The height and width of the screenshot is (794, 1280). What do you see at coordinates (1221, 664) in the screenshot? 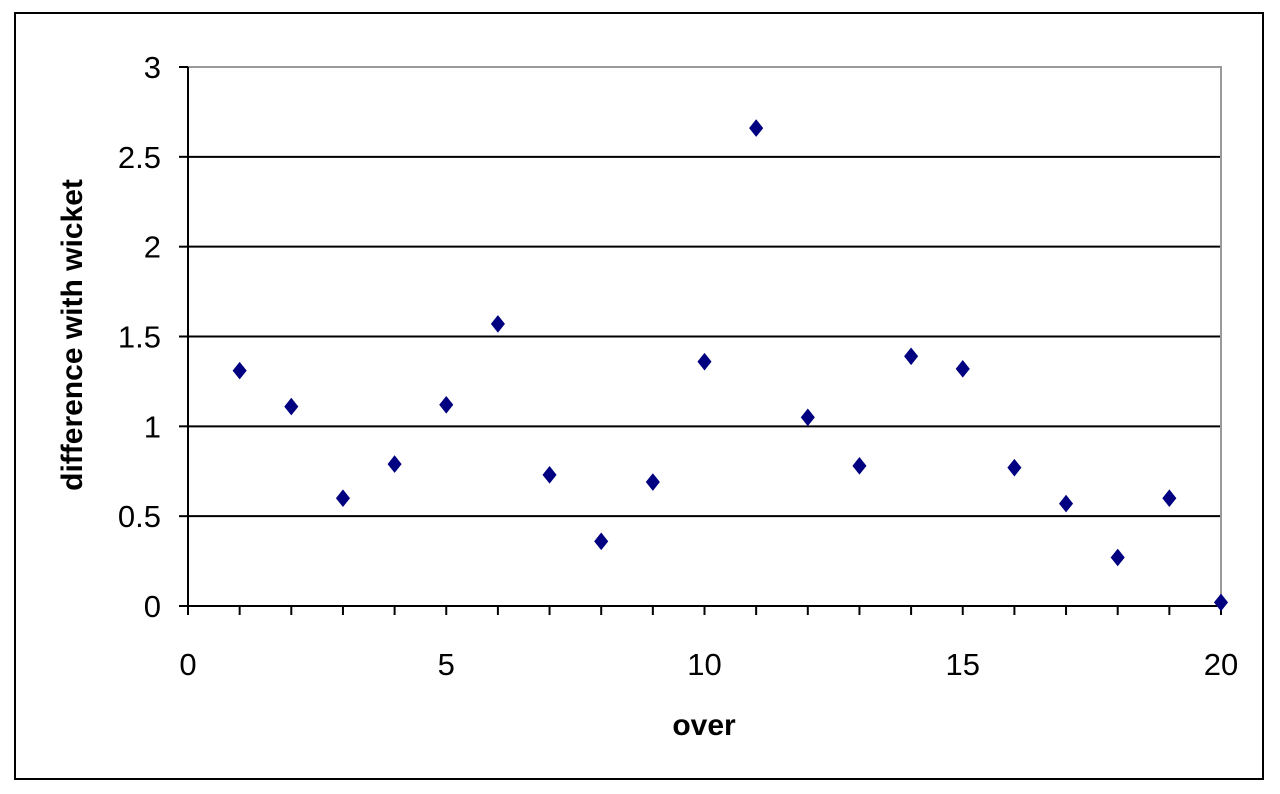
I see `x-tick-label: 20` at bounding box center [1221, 664].